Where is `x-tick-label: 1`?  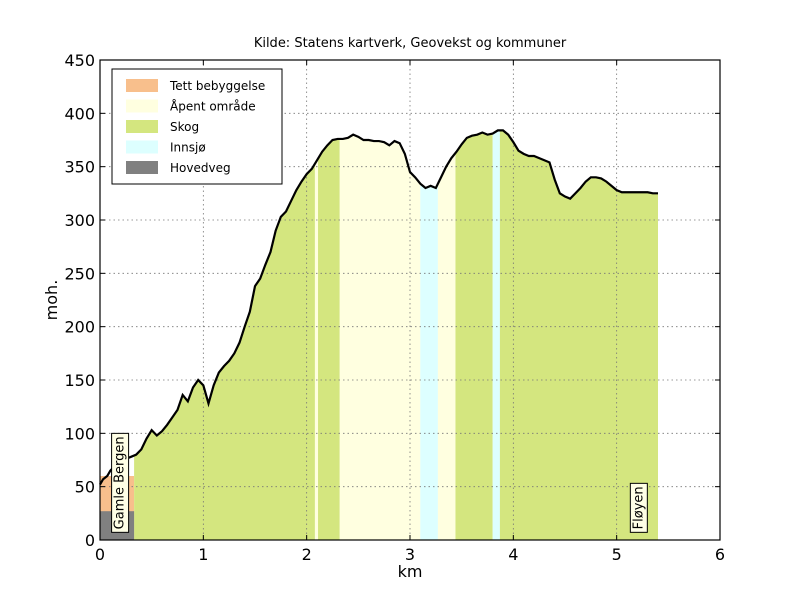 x-tick-label: 1 is located at coordinates (203, 554).